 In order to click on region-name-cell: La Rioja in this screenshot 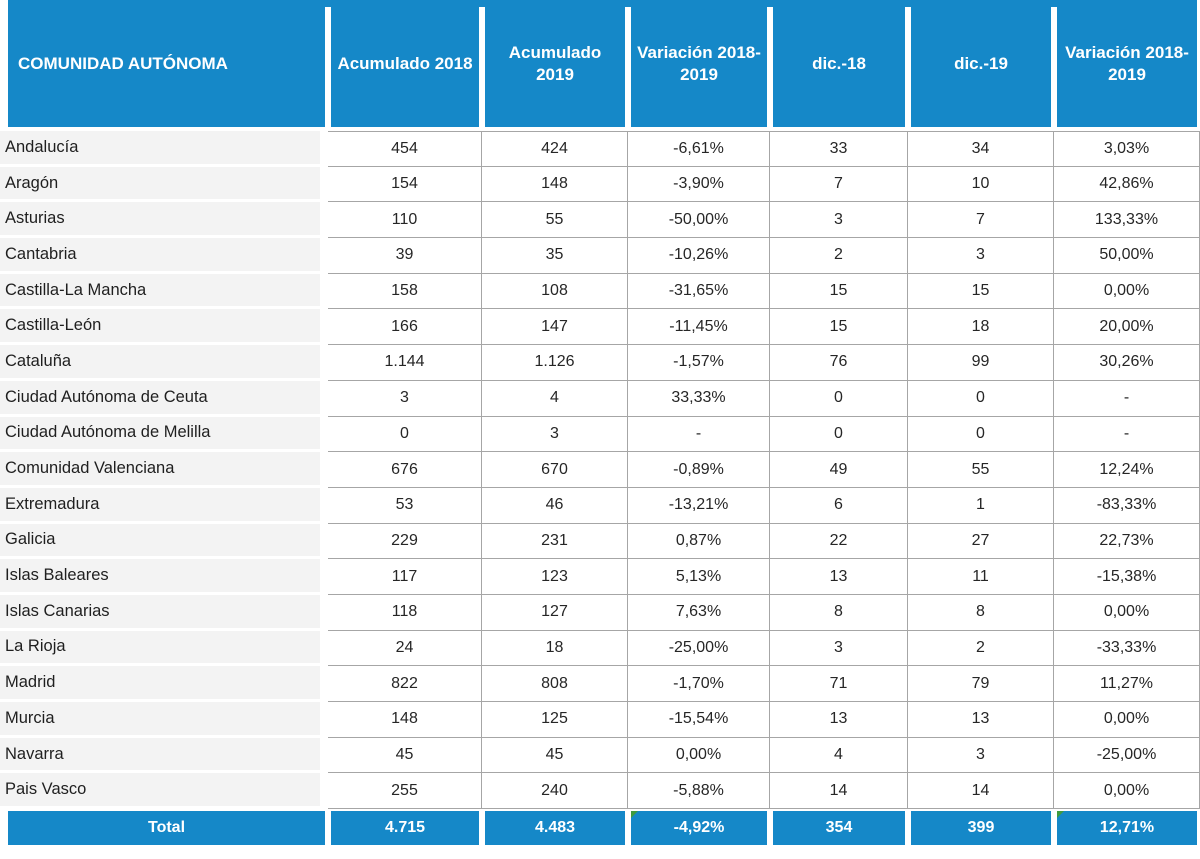, I will do `click(164, 648)`.